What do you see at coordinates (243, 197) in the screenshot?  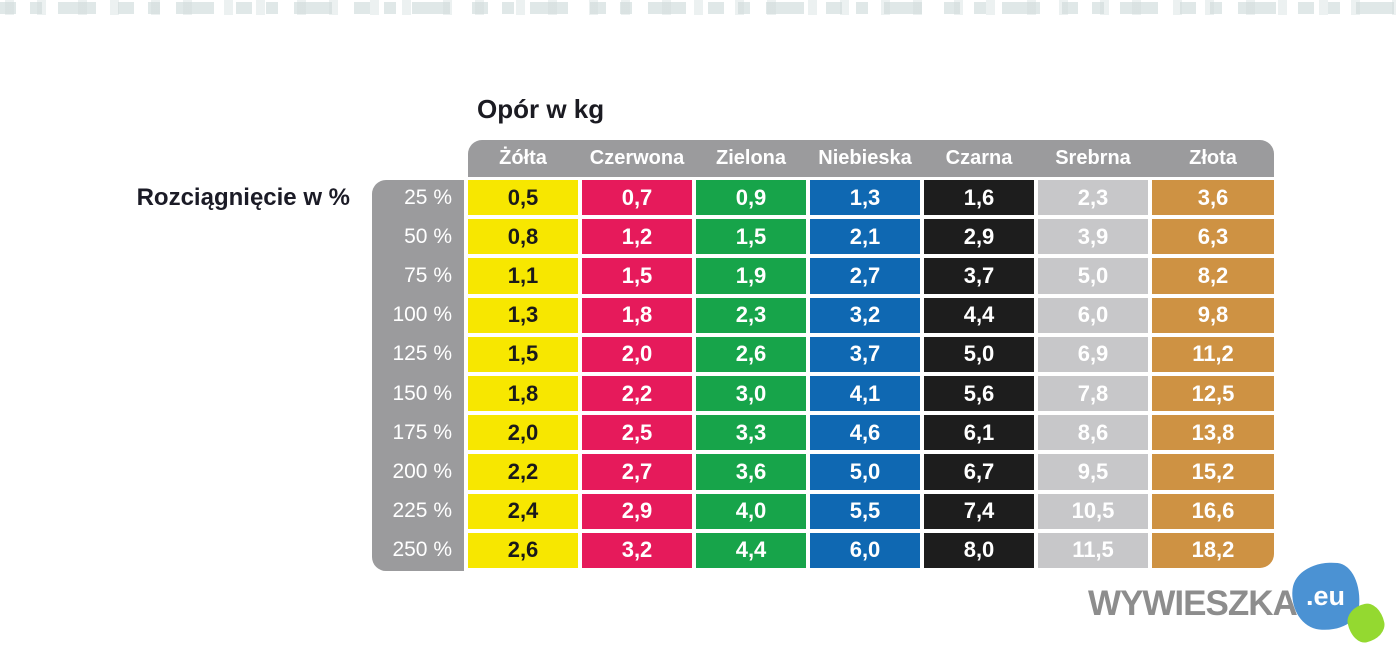 I see `row-axis-label: Rozciągnięcie w %` at bounding box center [243, 197].